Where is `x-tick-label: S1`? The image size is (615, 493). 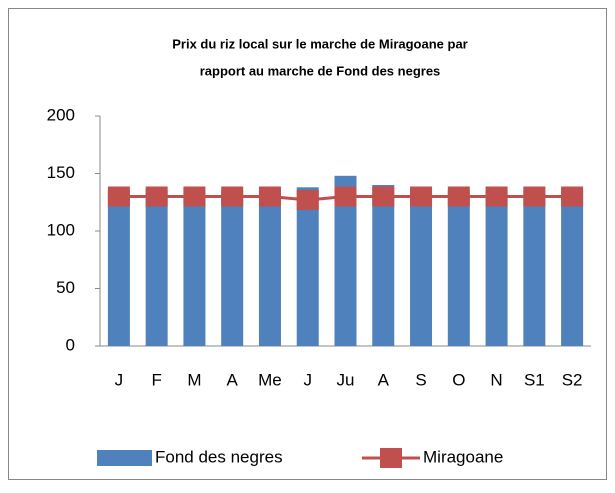
x-tick-label: S1 is located at coordinates (534, 379).